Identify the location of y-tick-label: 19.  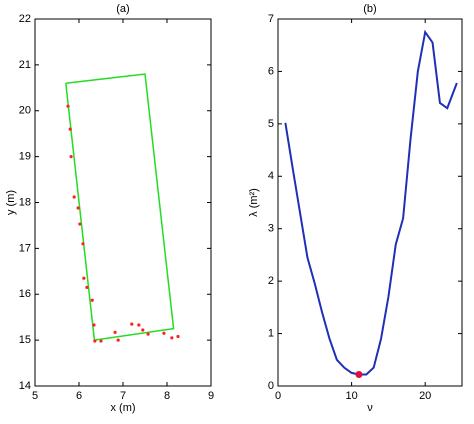
(25, 157).